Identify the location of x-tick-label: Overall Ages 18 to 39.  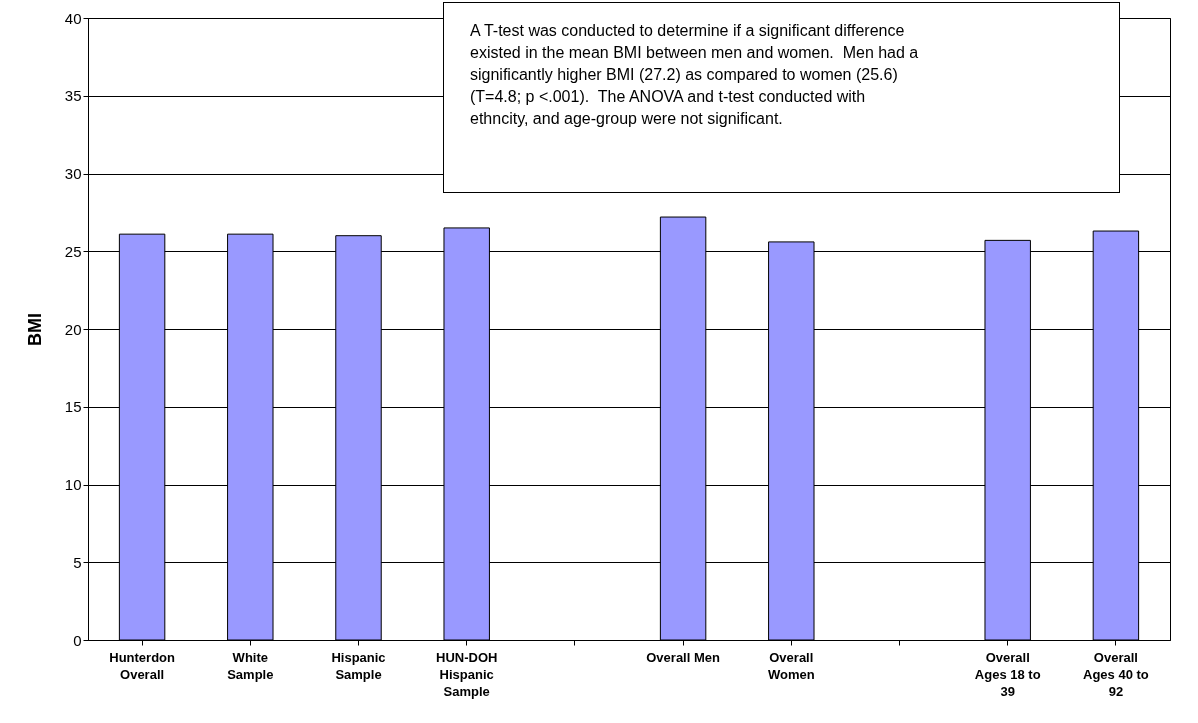
(1007, 674).